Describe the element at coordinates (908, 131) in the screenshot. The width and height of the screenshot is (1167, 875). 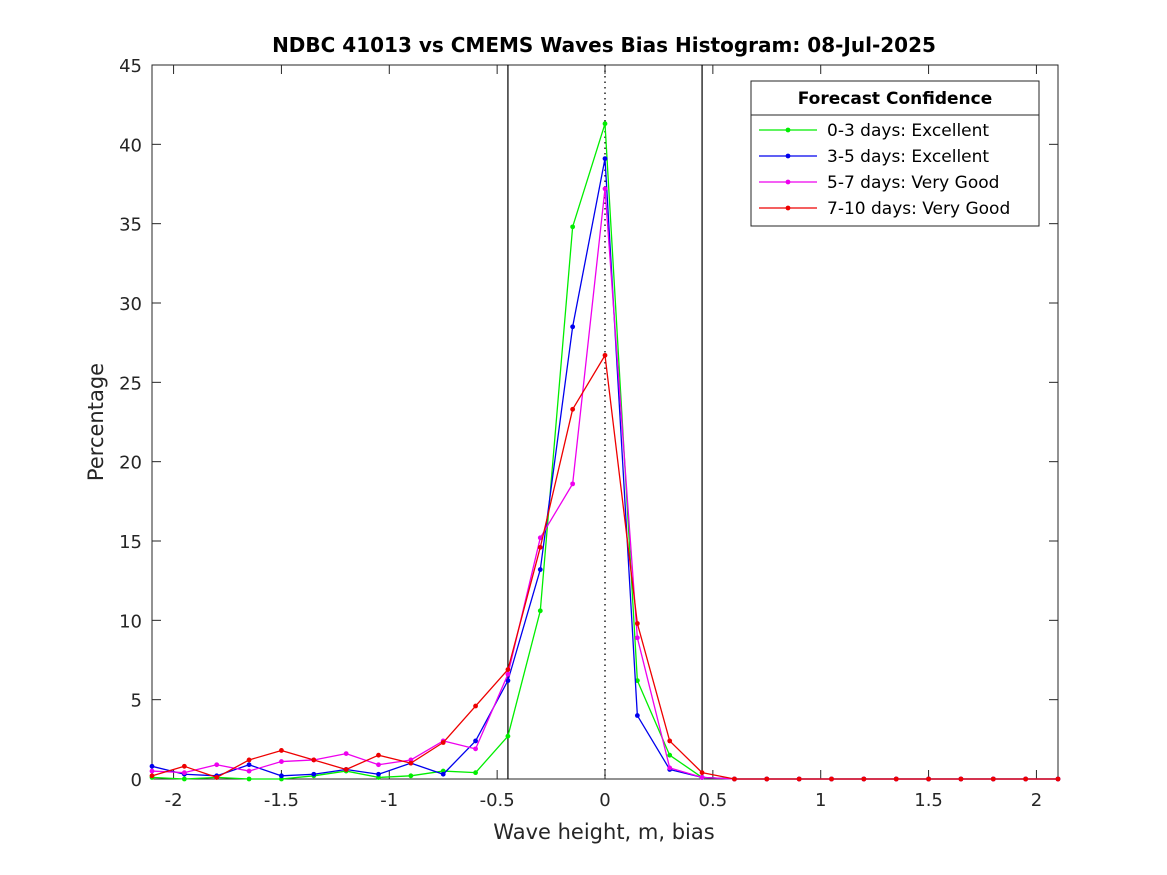
I see `legend-entry: 0-3 days: Excellent` at that location.